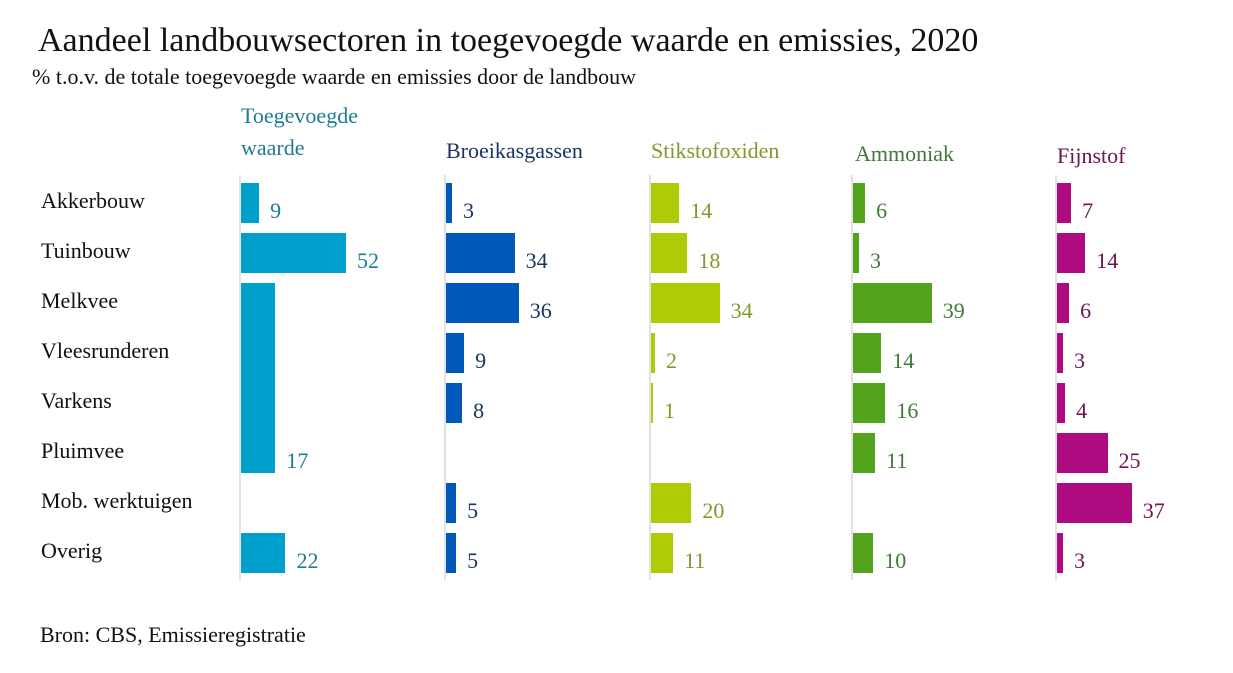 This screenshot has height=673, width=1233. Describe the element at coordinates (93, 200) in the screenshot. I see `category-label: Akkerbouw` at that location.